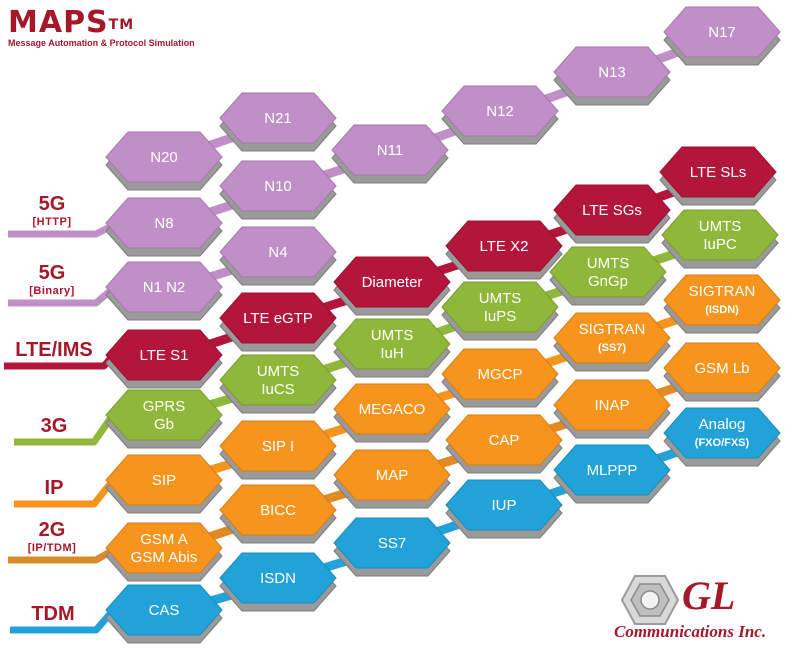 The width and height of the screenshot is (800, 655). I want to click on protocol-hexagon-n11: N11, so click(390, 154).